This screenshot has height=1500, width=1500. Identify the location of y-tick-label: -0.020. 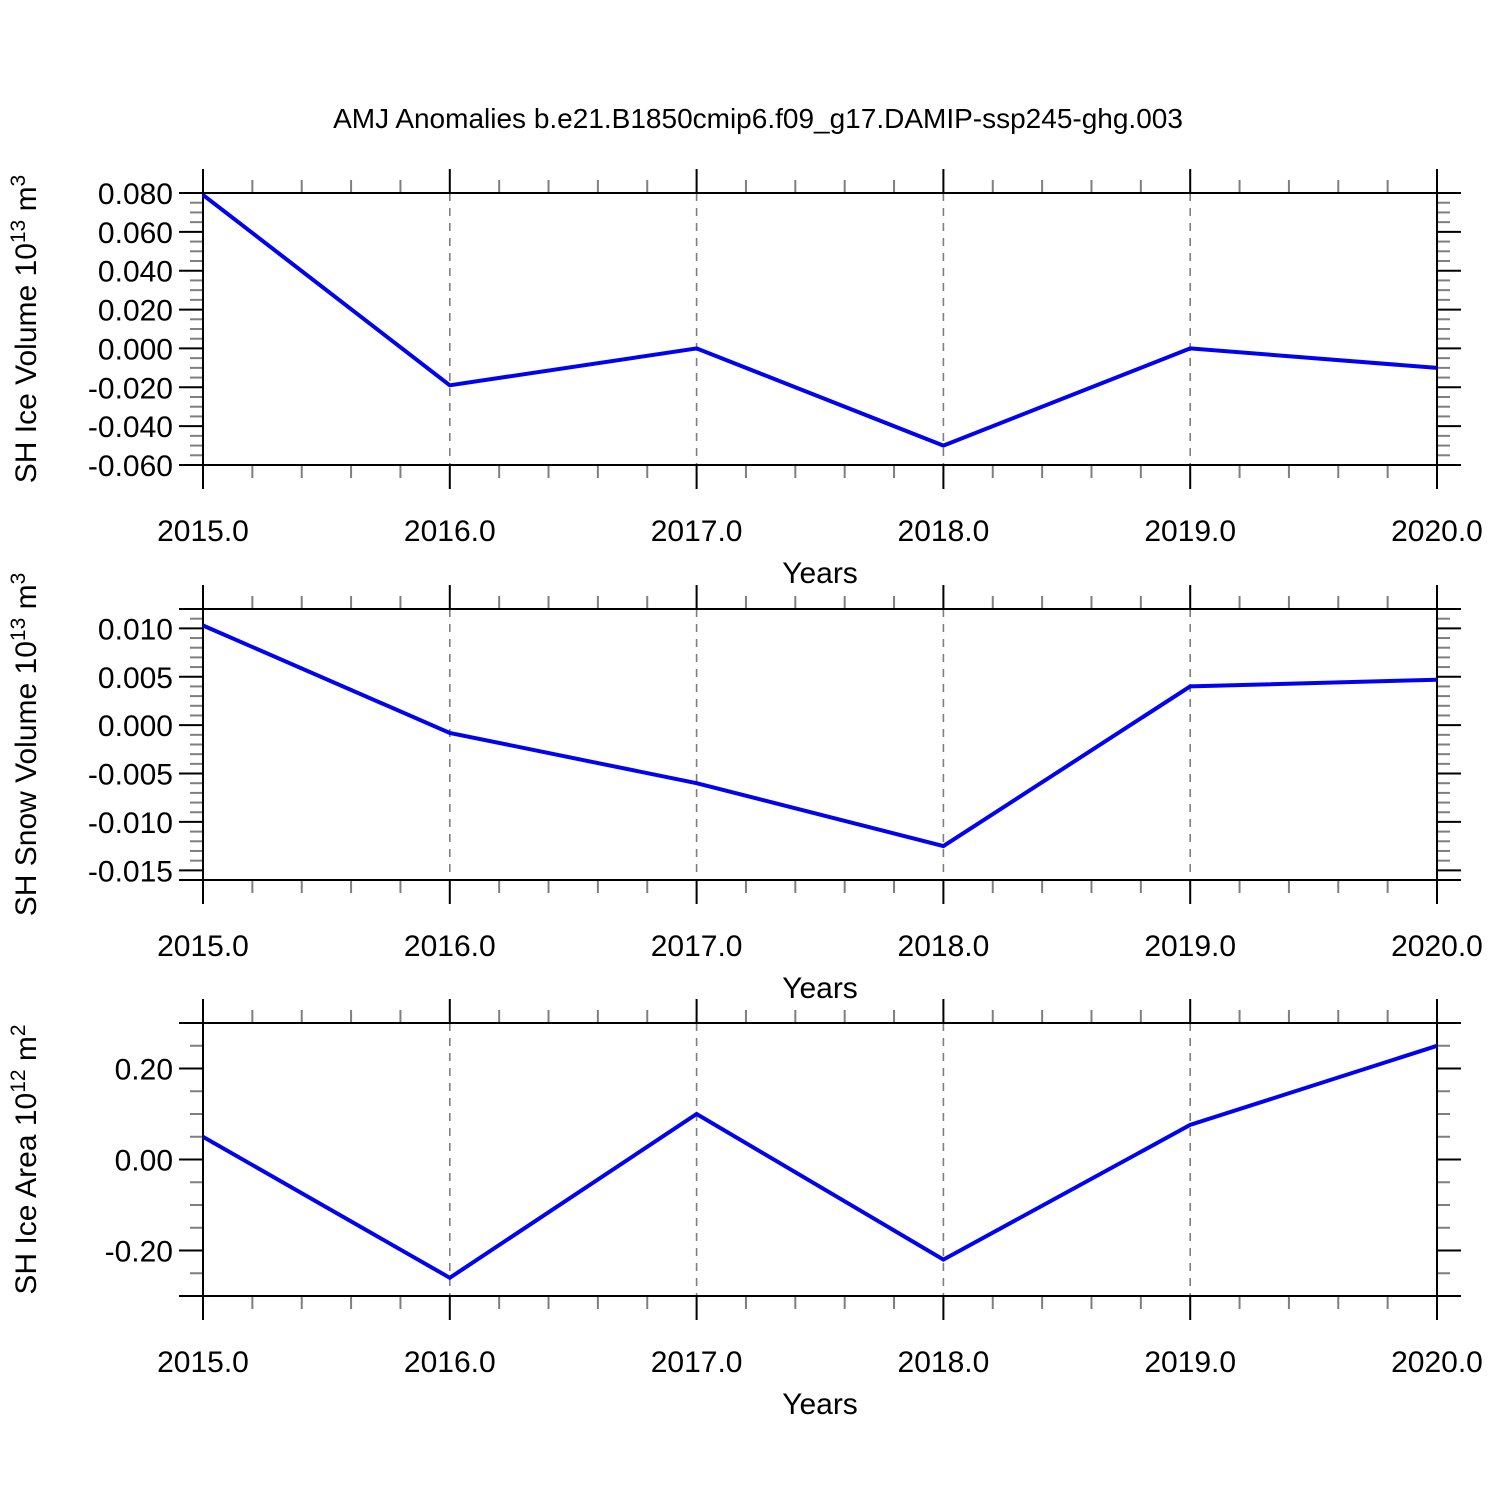
(130, 388).